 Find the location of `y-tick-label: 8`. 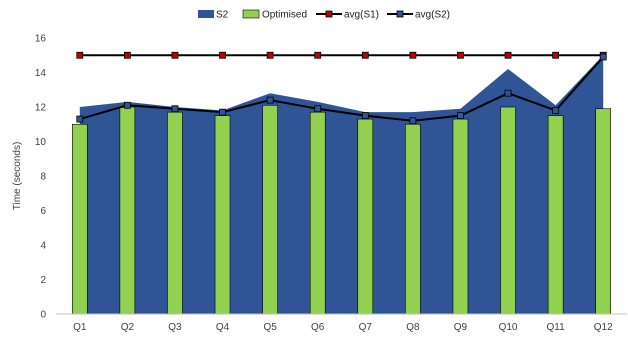

y-tick-label: 8 is located at coordinates (43, 177).